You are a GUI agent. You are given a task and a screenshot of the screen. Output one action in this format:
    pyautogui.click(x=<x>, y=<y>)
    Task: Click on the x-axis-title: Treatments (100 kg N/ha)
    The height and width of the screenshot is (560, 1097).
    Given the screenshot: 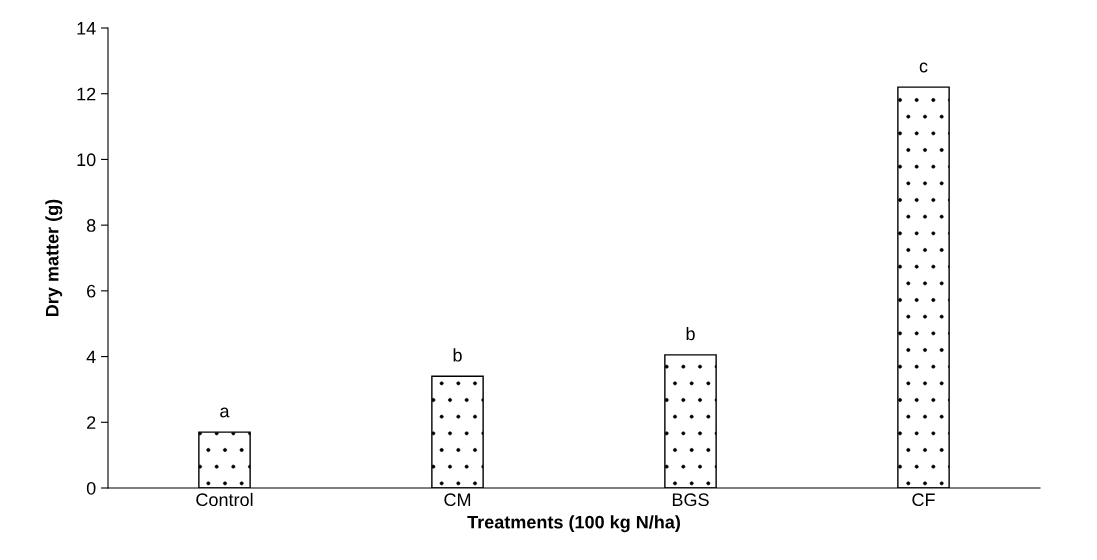 What is the action you would take?
    pyautogui.click(x=573, y=524)
    